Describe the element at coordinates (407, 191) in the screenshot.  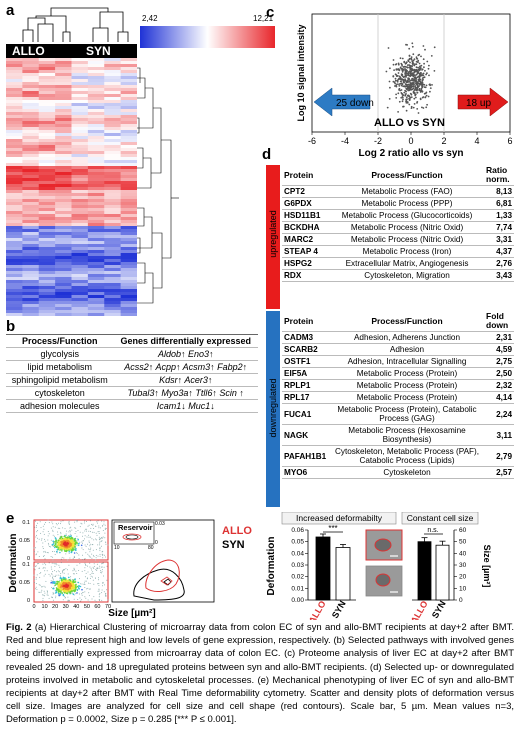
I see `protein-process: Metabolic Process (FAO)` at that location.